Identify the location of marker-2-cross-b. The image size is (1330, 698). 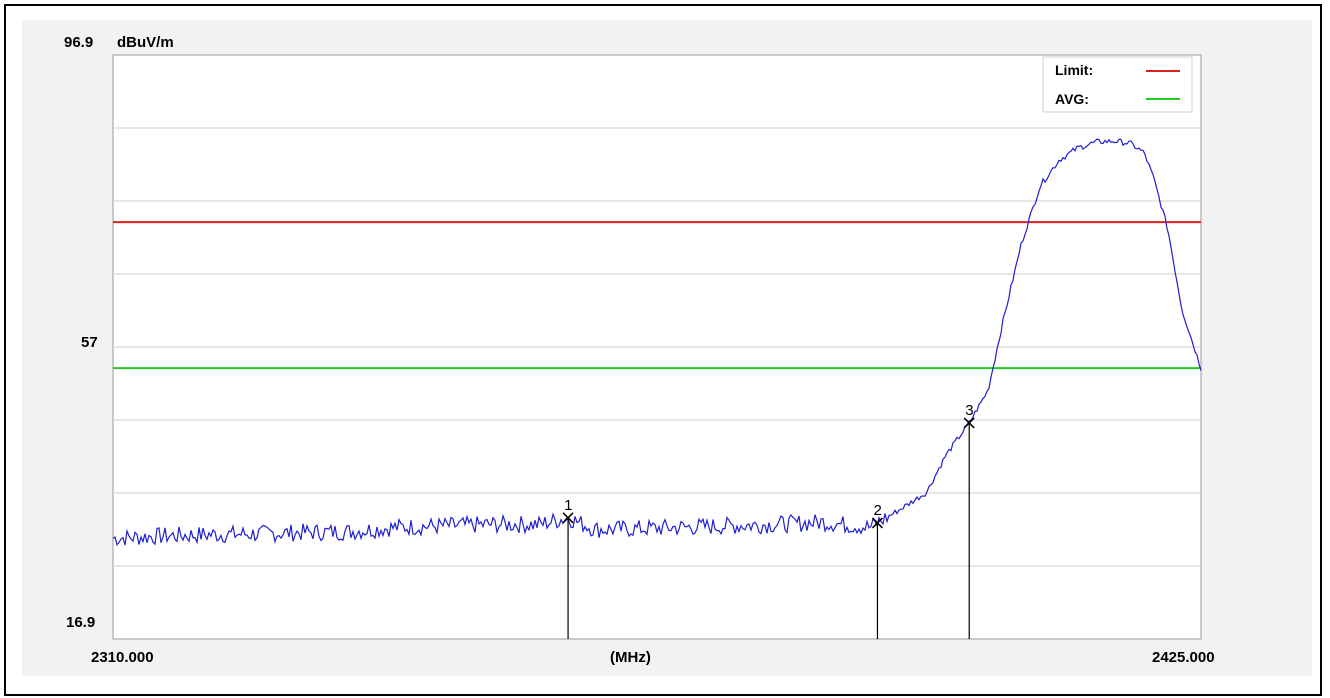
(877, 523).